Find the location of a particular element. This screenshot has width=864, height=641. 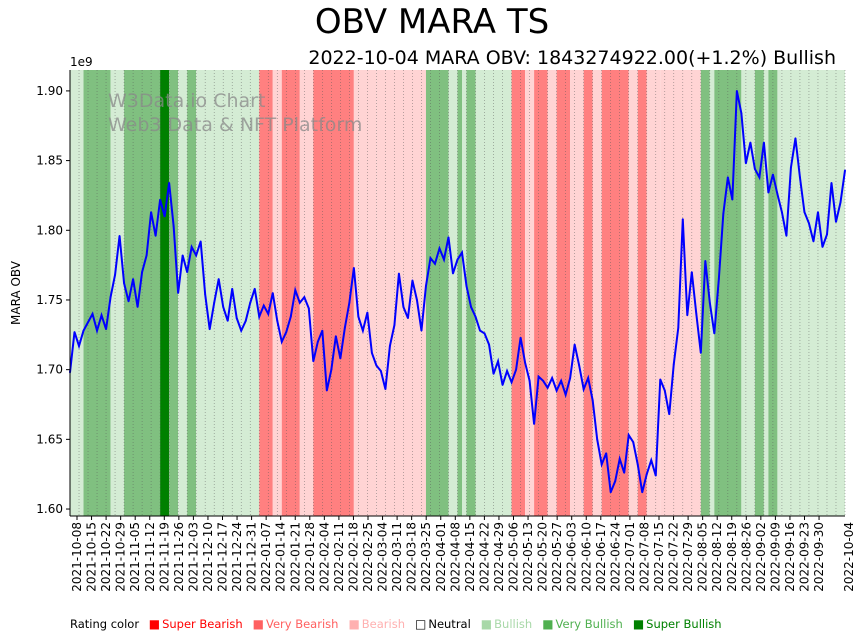

x-tick-label-37: 2022-06-24 is located at coordinates (615, 557).